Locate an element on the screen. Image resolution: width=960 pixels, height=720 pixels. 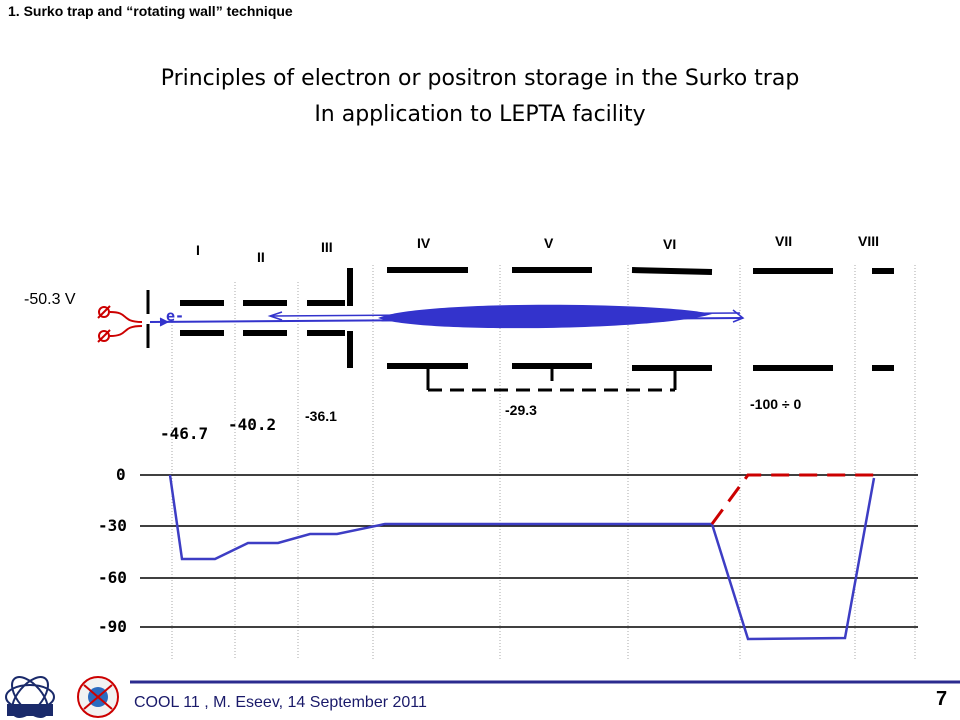
page-number: 7 is located at coordinates (942, 699).